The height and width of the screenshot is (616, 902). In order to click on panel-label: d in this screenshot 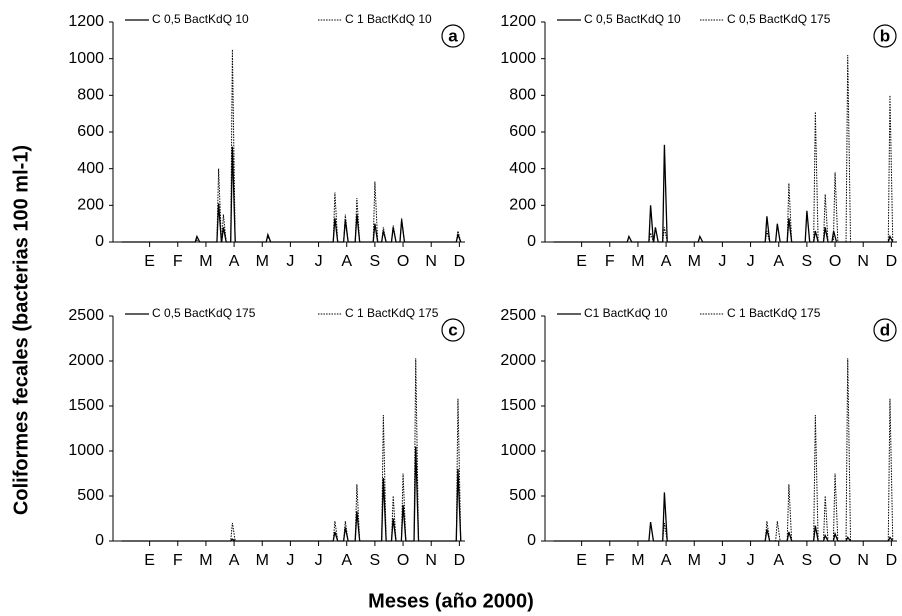, I will do `click(885, 329)`.